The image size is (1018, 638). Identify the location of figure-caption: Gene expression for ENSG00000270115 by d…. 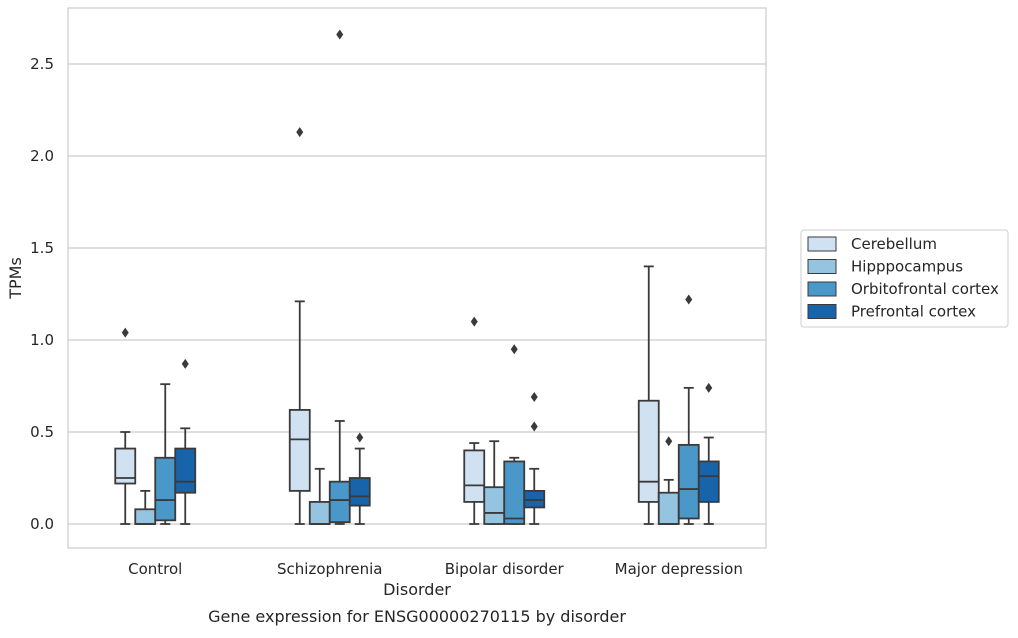
(417, 616).